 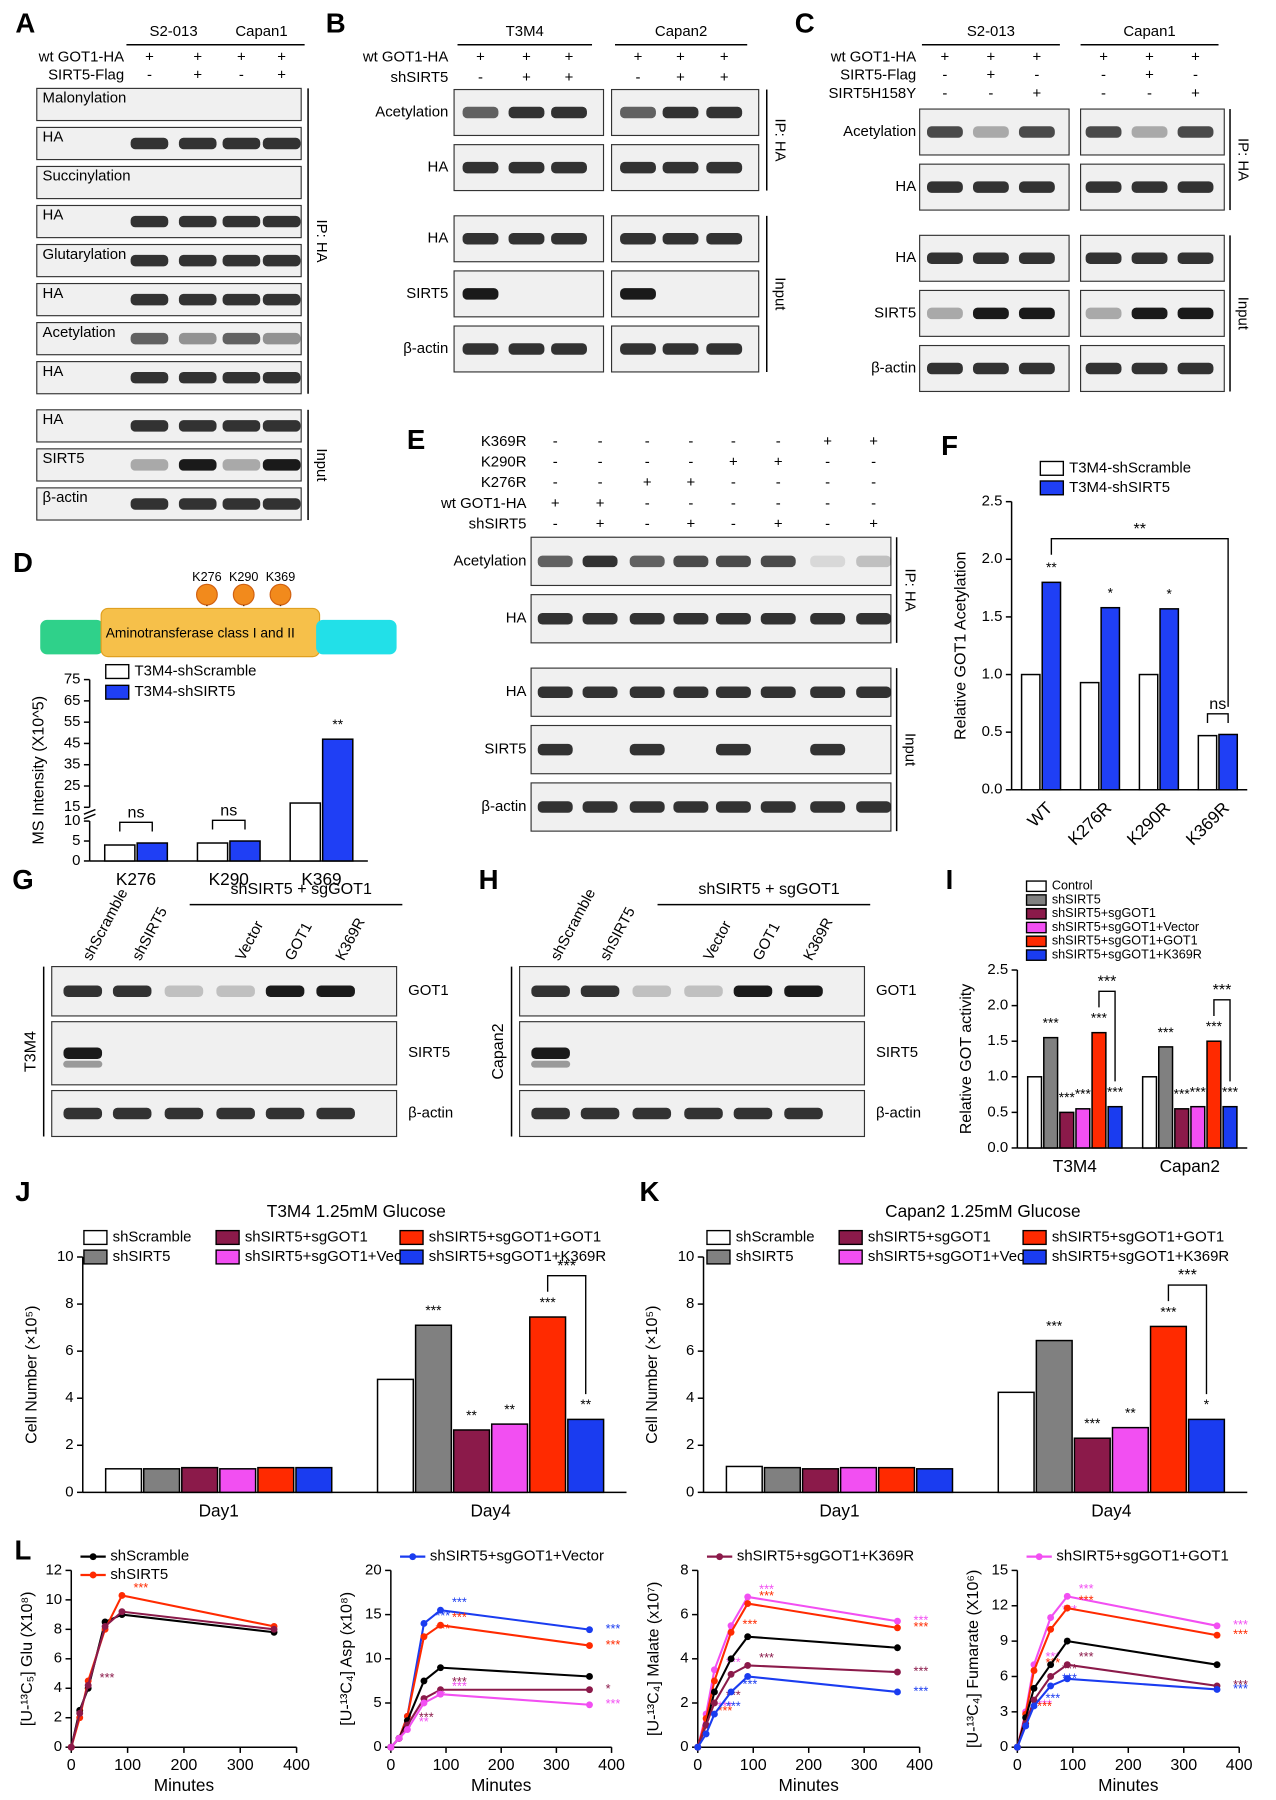 What do you see at coordinates (1072, 886) in the screenshot?
I see `legend-label: Control` at bounding box center [1072, 886].